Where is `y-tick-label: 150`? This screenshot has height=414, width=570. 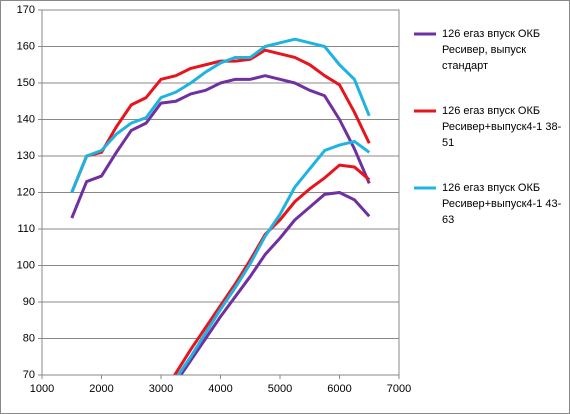
y-tick-label: 150 is located at coordinates (26, 83).